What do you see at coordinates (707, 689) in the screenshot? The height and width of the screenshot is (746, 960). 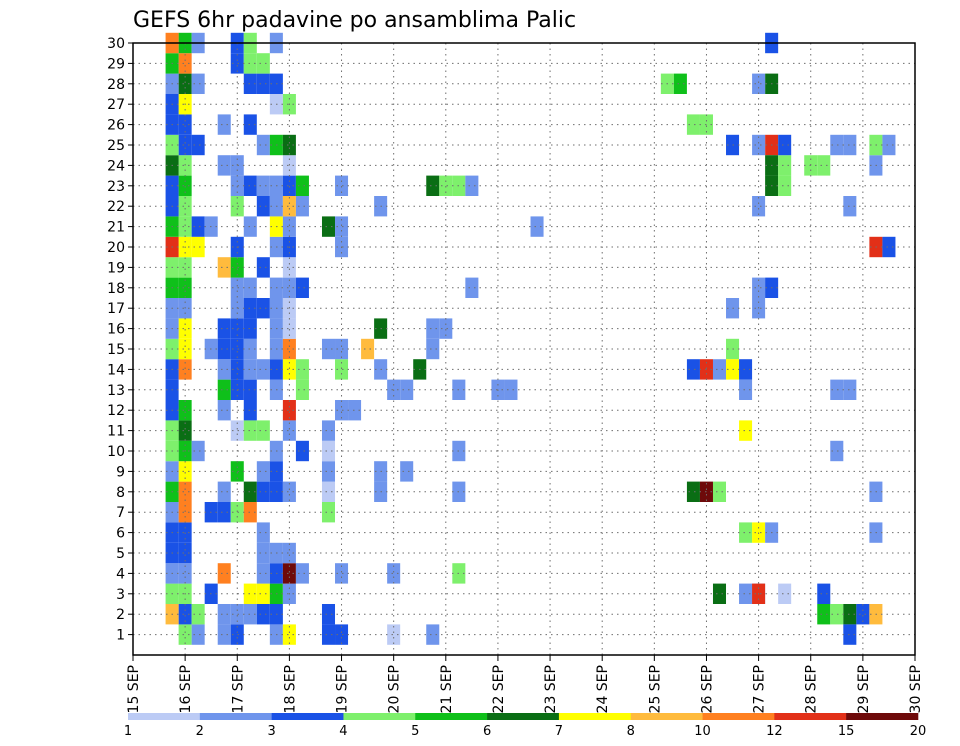 I see `x-tick-label: 26 SEP` at bounding box center [707, 689].